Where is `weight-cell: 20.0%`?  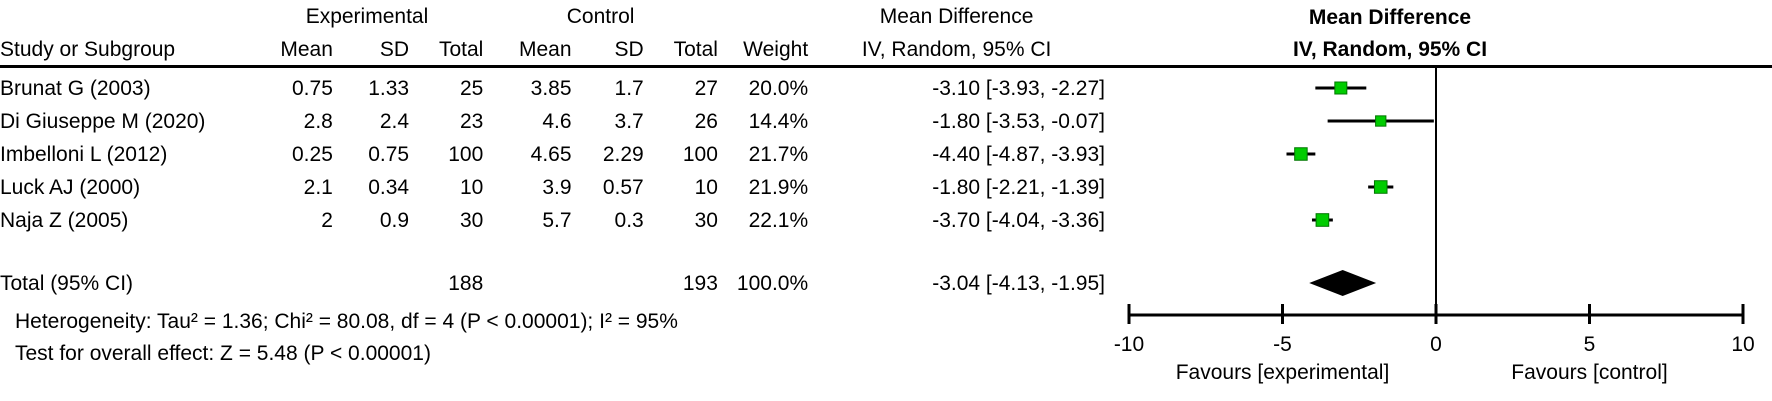 weight-cell: 20.0% is located at coordinates (778, 88).